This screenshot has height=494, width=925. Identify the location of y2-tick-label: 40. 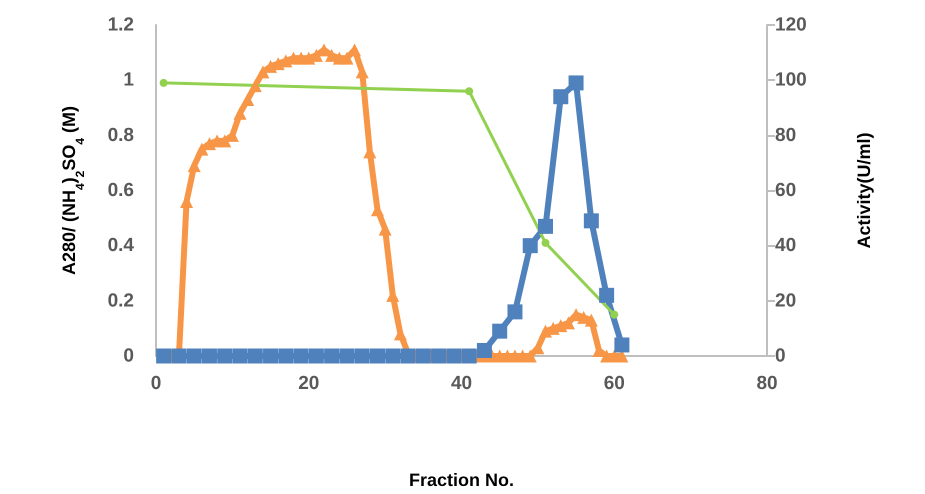
(785, 245).